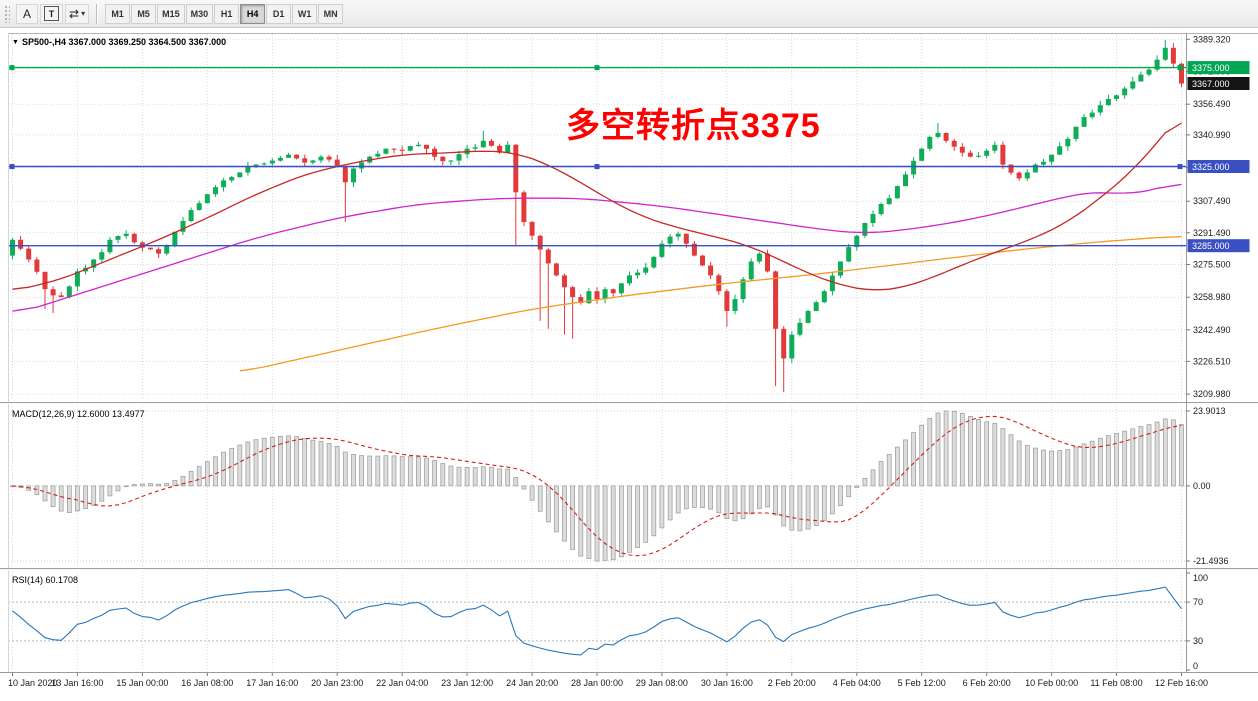 This screenshot has height=701, width=1258. Describe the element at coordinates (331, 13) in the screenshot. I see `timeframe-button-mn: MN` at that location.